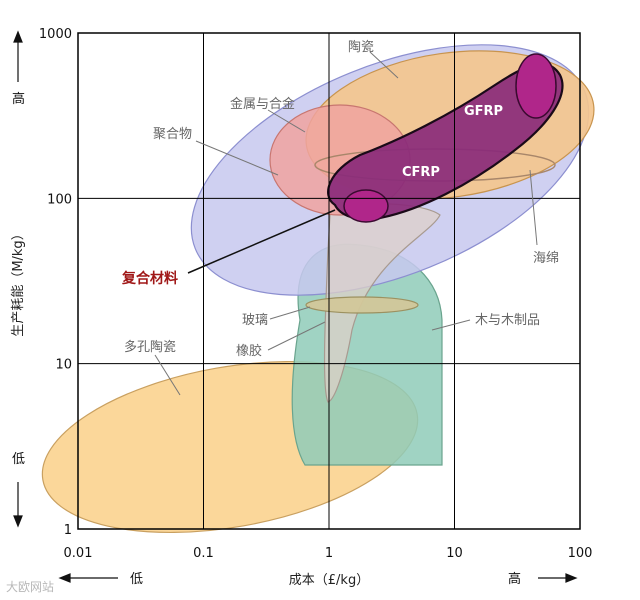 Image resolution: width=640 pixels, height=600 pixels. What do you see at coordinates (30, 587) in the screenshot?
I see `watermark: 大欧网站` at bounding box center [30, 587].